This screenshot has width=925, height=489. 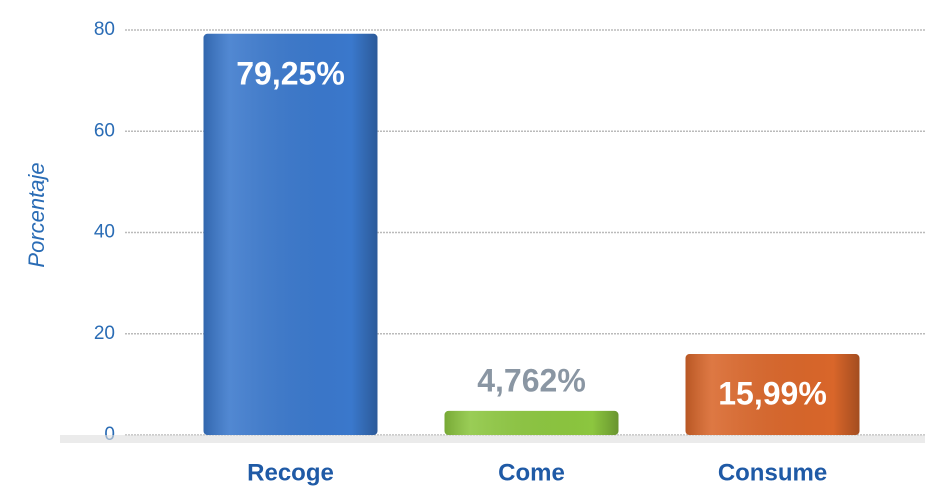 What do you see at coordinates (290, 472) in the screenshot?
I see `x-tick-label: Recoge` at bounding box center [290, 472].